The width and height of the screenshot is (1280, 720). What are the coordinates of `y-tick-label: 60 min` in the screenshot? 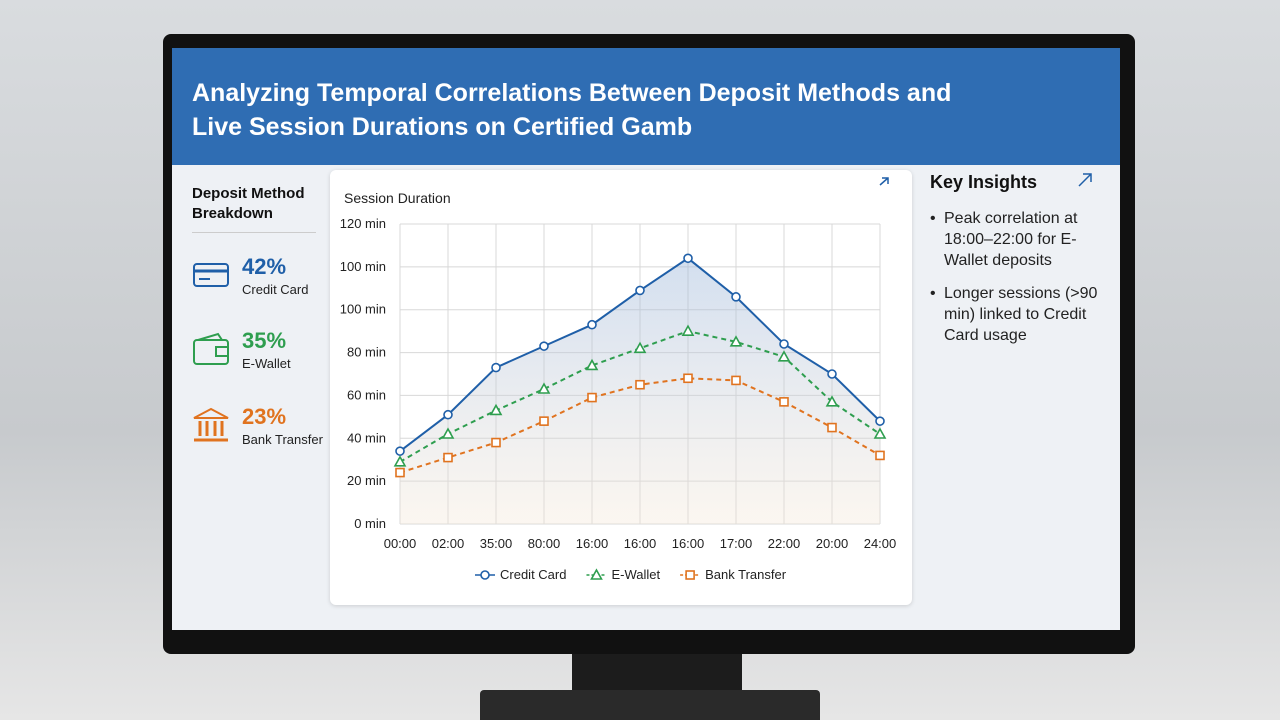 It's located at (366, 394).